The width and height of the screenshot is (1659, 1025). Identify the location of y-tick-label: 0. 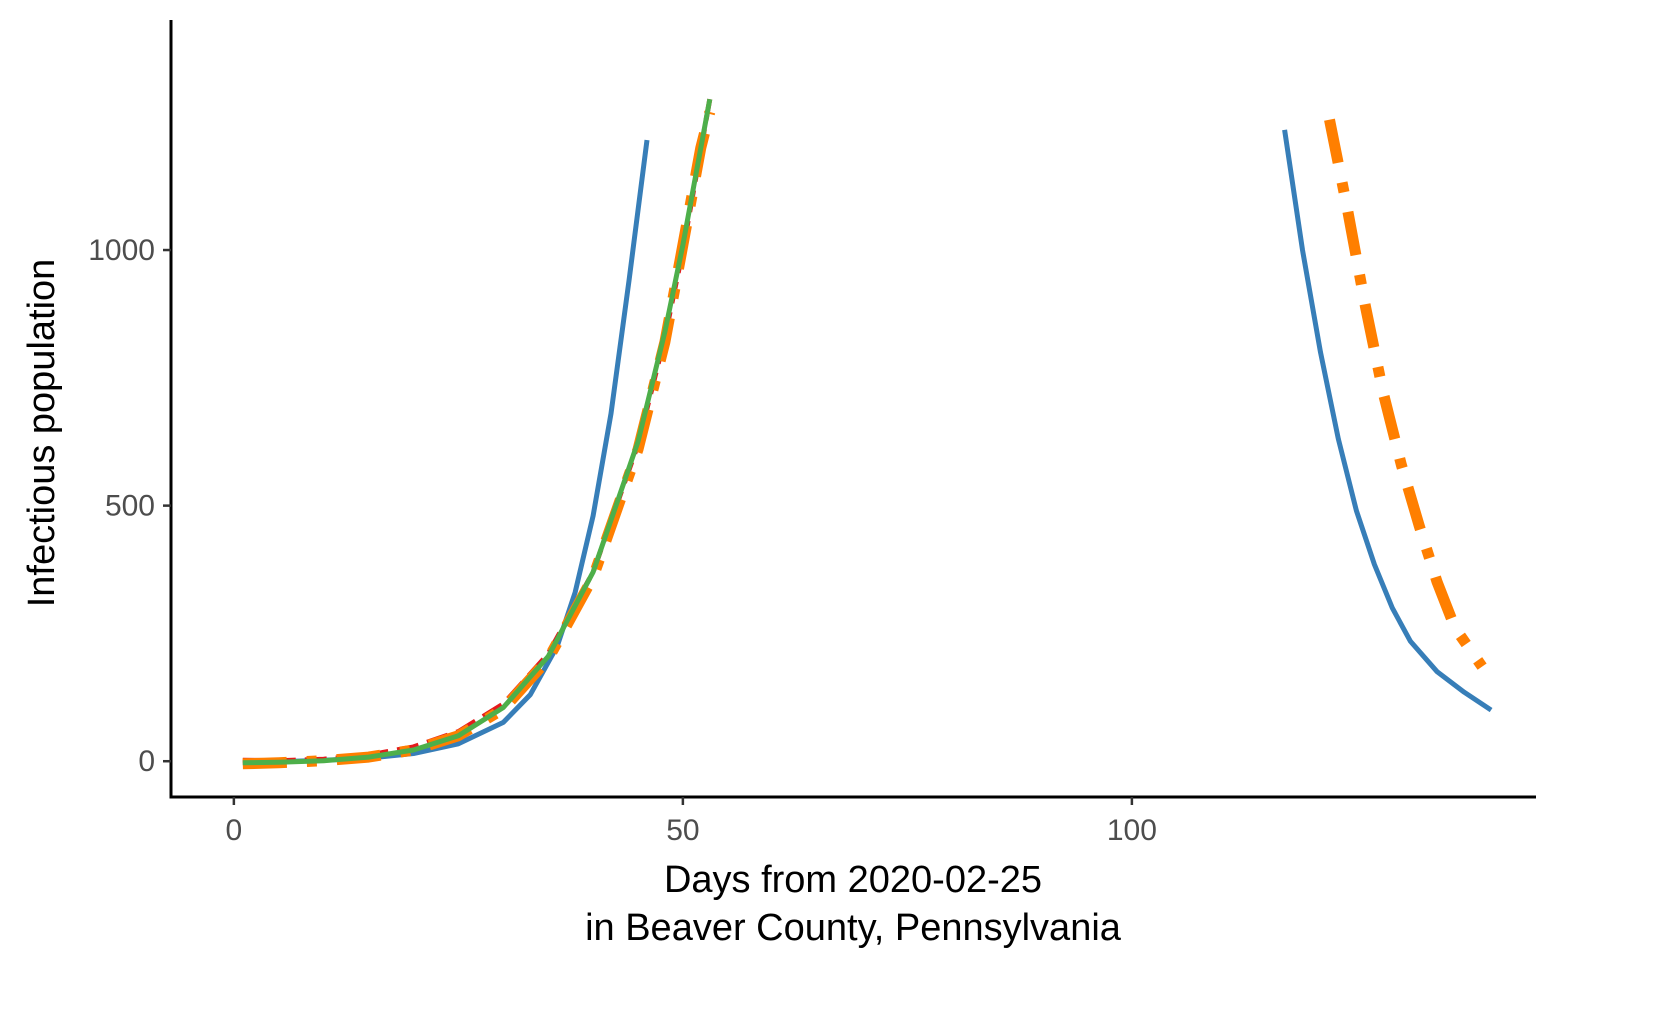
(146, 761).